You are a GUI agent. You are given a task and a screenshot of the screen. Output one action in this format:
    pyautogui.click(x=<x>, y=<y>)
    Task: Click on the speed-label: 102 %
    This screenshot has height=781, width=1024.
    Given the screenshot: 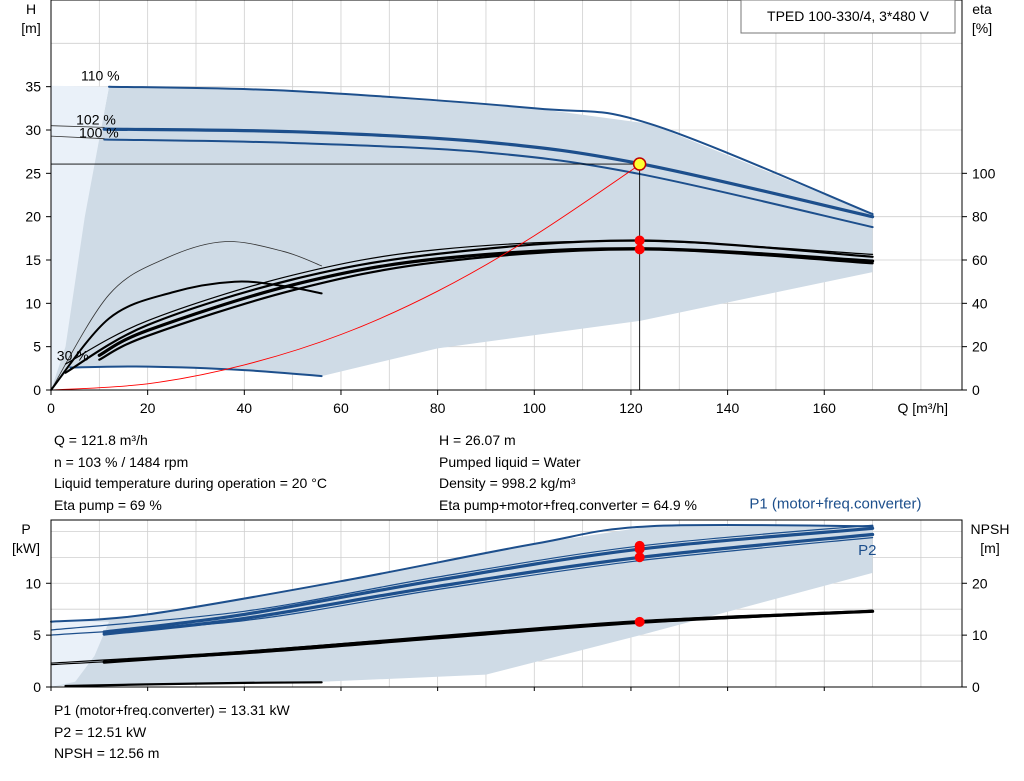 What is the action you would take?
    pyautogui.click(x=96, y=120)
    